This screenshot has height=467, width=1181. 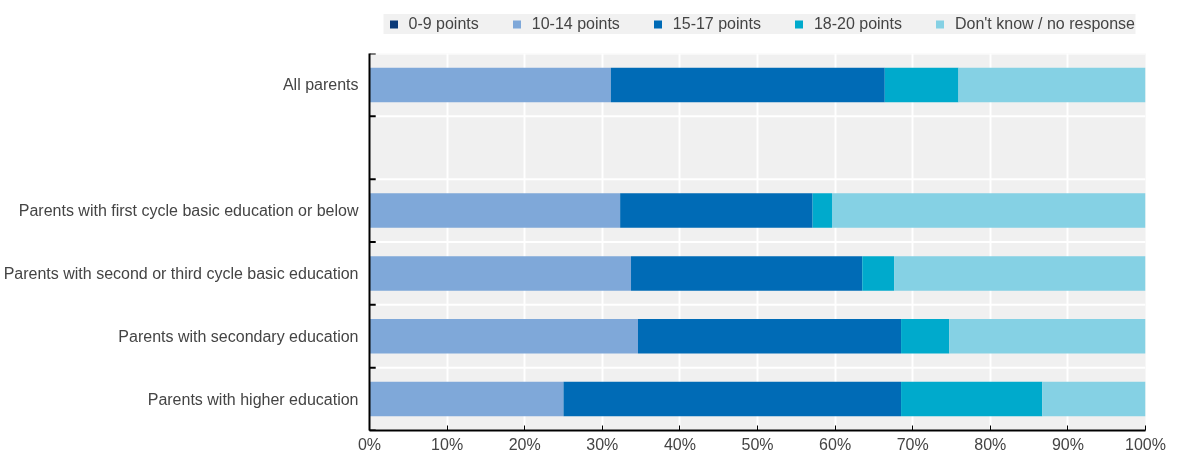 What do you see at coordinates (679, 444) in the screenshot?
I see `x-tick-label: 40%` at bounding box center [679, 444].